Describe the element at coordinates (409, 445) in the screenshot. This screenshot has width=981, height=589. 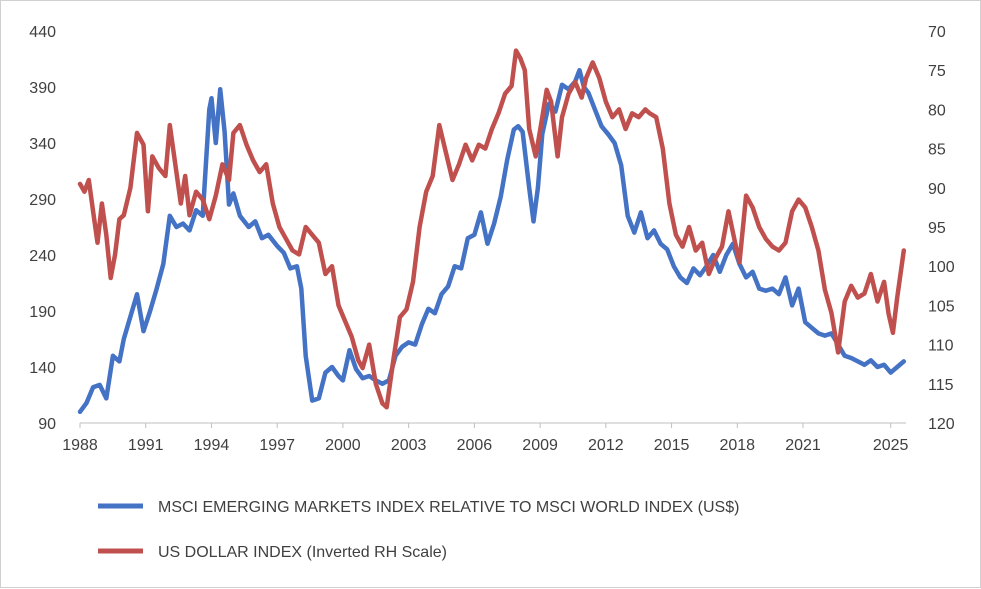
I see `x-tick-label: 2003` at that location.